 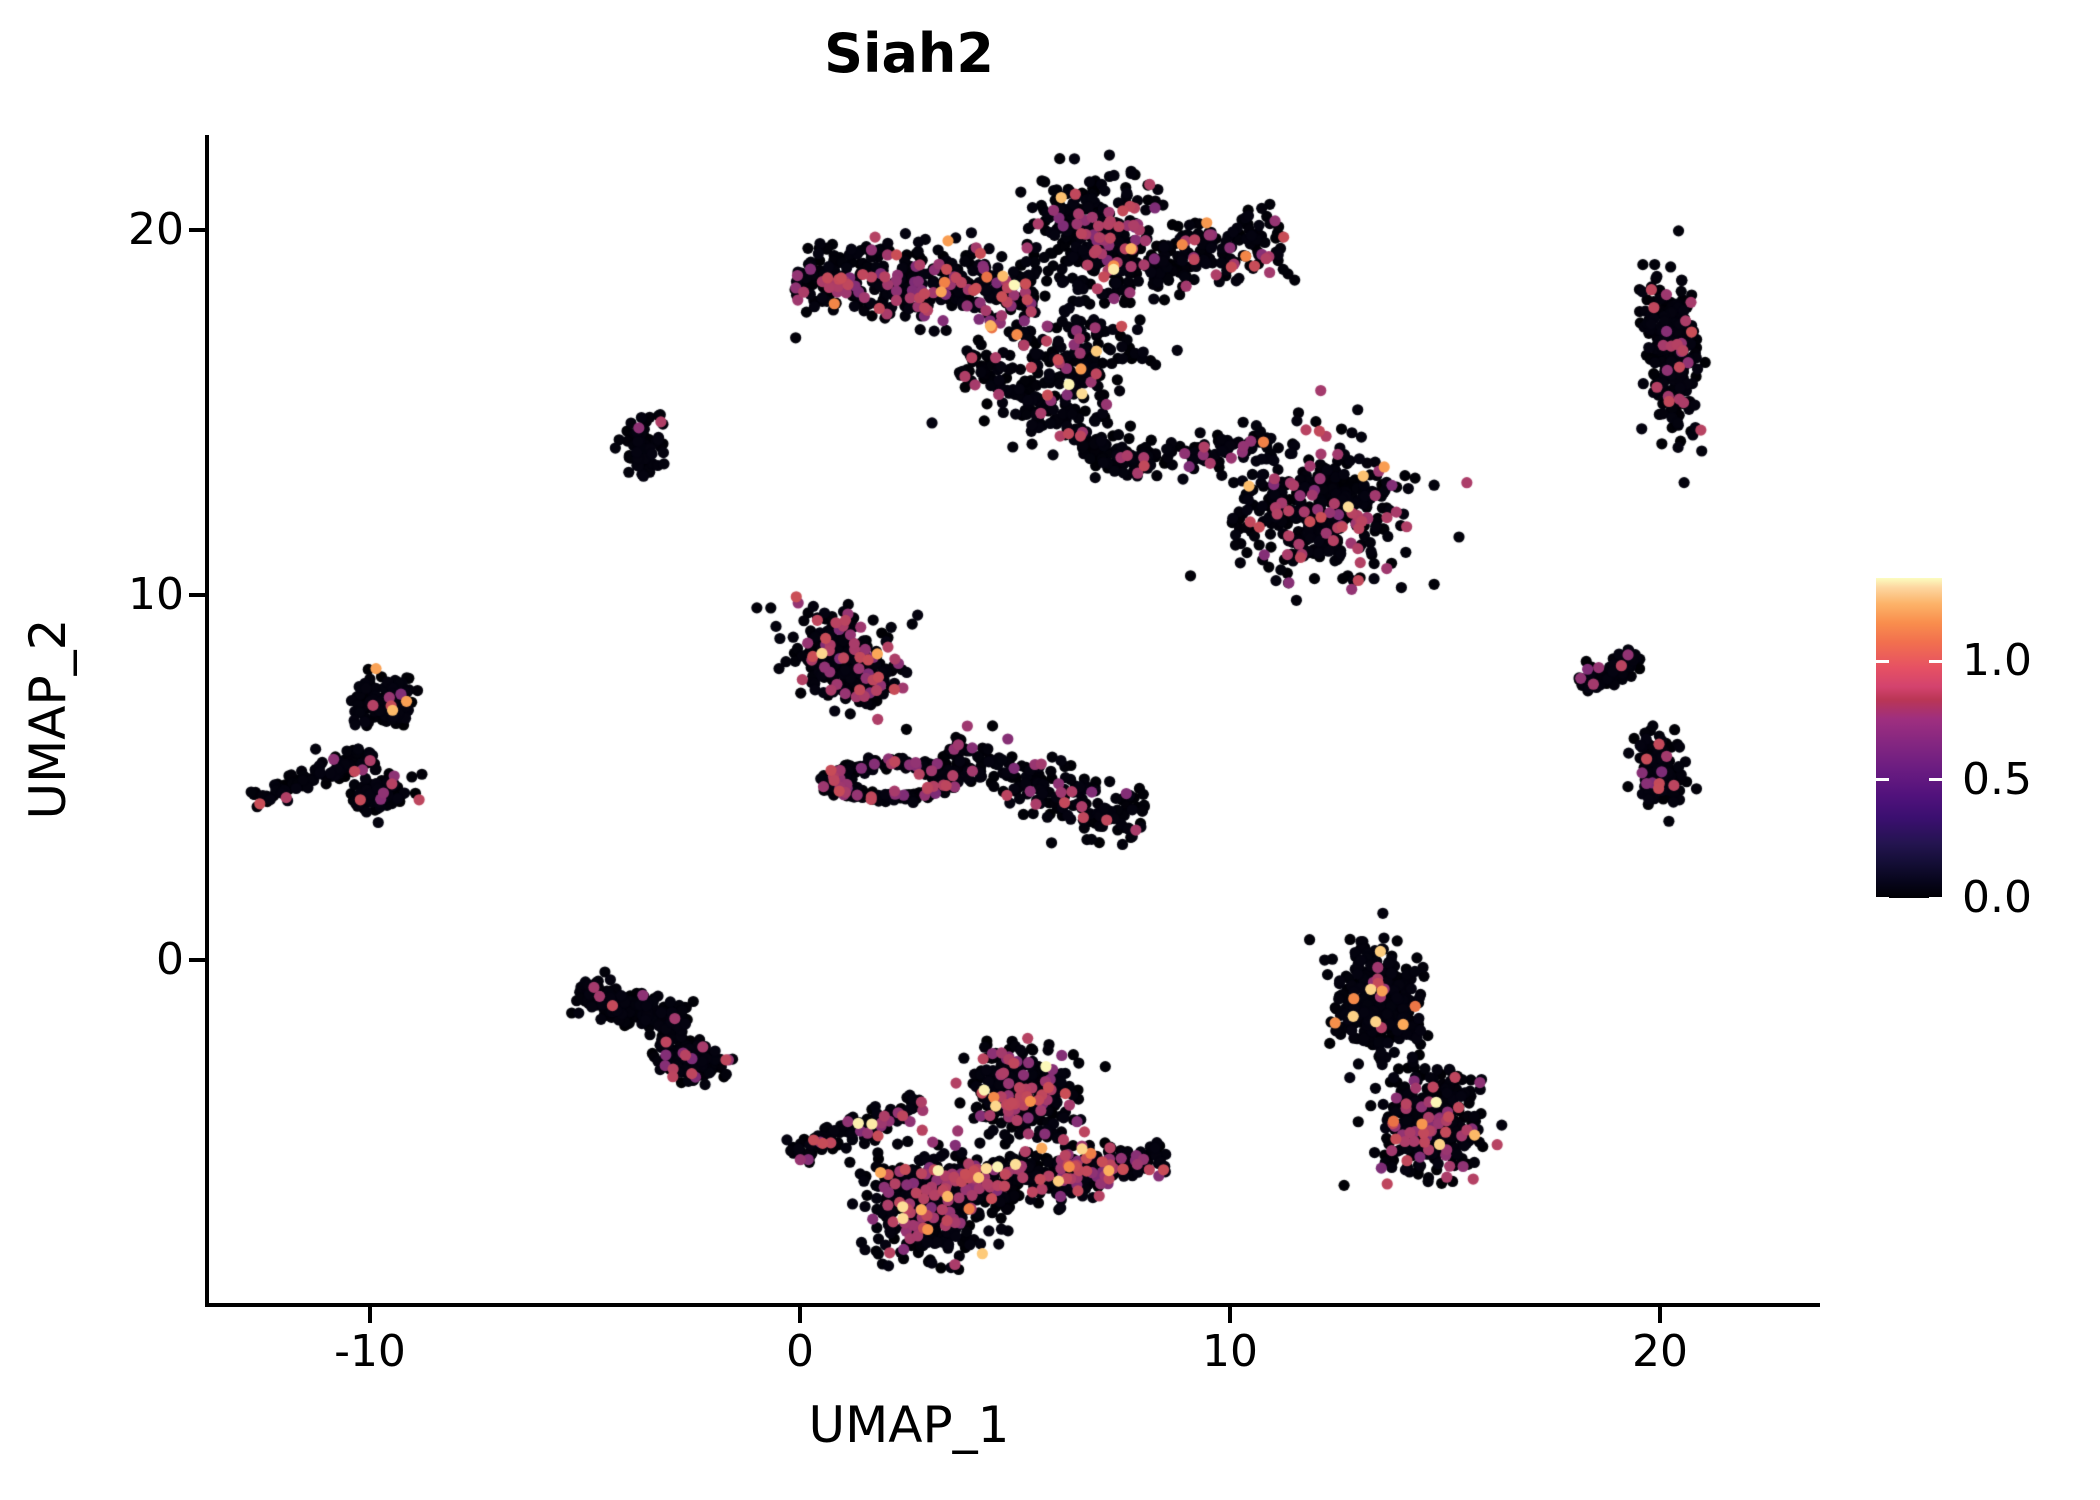 I want to click on x-tick-label: 0, so click(x=800, y=1351).